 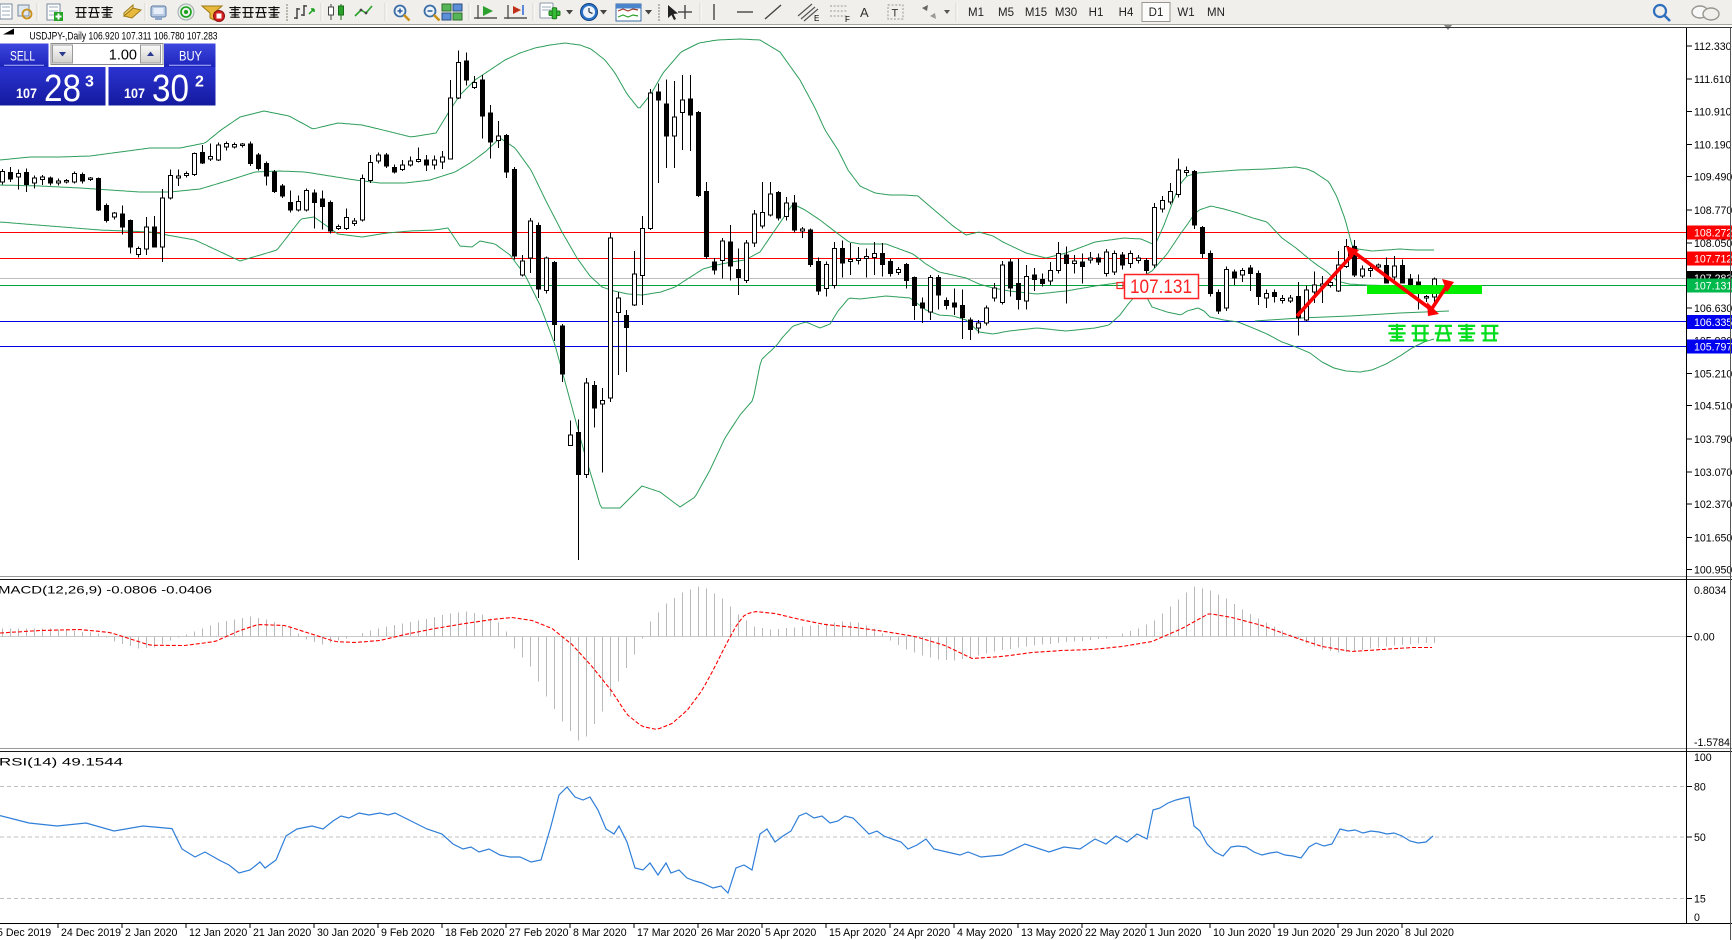 I want to click on svg-text: 26 Mar 2020, so click(x=731, y=933).